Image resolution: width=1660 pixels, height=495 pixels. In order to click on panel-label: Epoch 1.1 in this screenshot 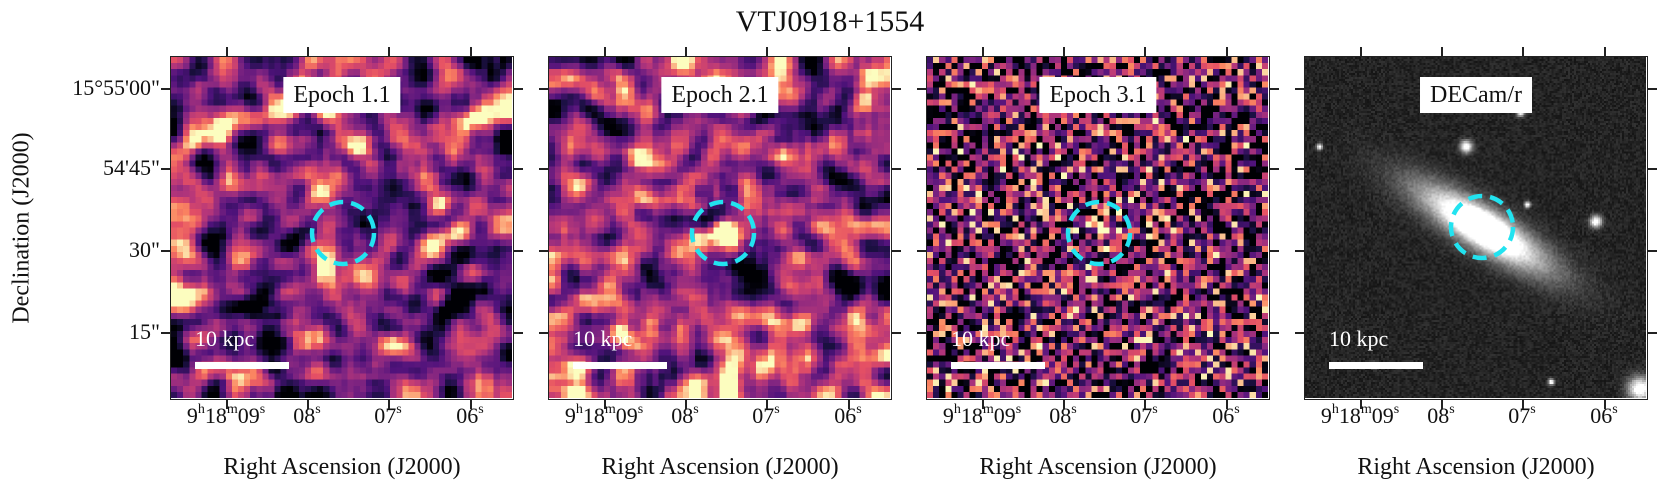, I will do `click(342, 95)`.